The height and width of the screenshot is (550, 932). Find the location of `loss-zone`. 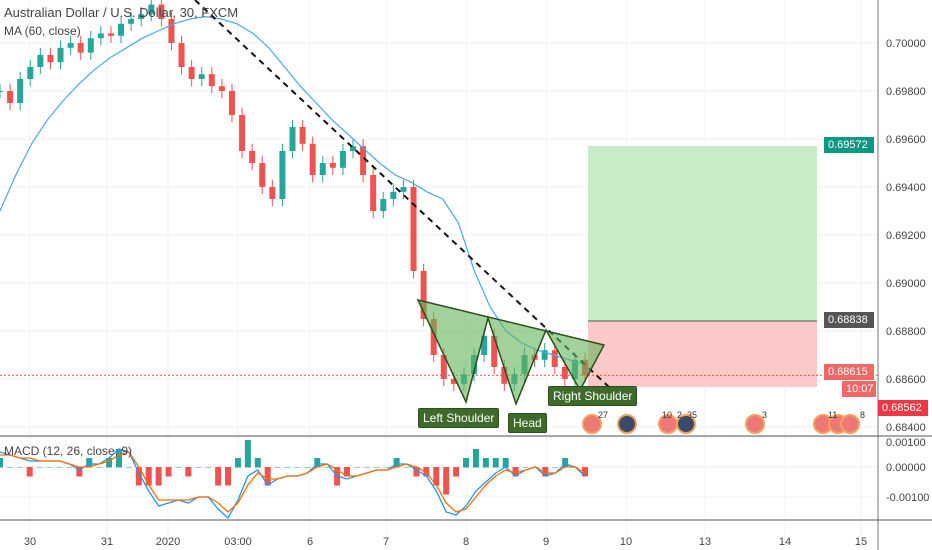

loss-zone is located at coordinates (702, 354).